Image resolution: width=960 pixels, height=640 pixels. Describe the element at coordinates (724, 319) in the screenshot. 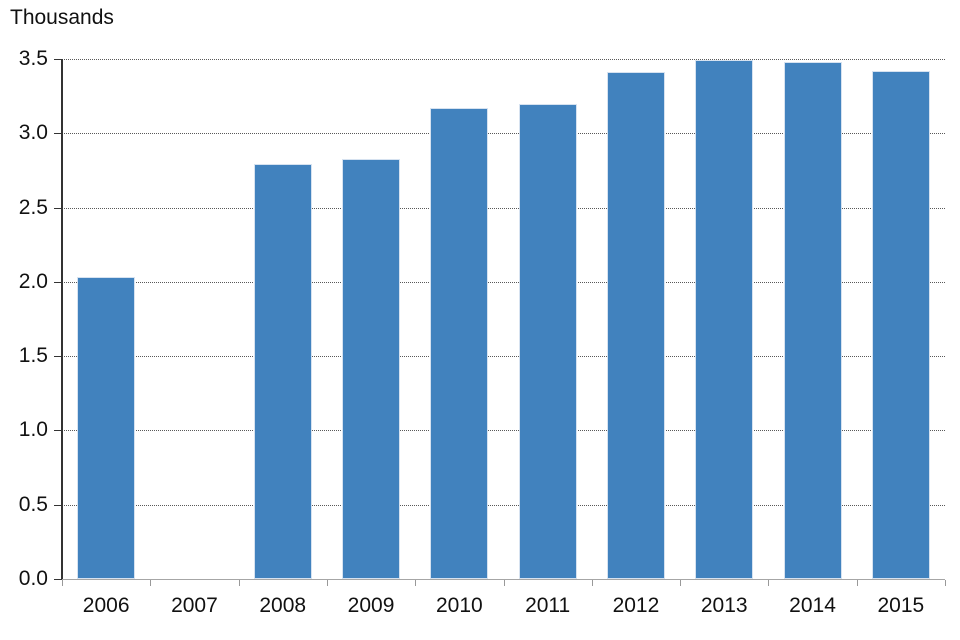

I see `bar-2013` at that location.